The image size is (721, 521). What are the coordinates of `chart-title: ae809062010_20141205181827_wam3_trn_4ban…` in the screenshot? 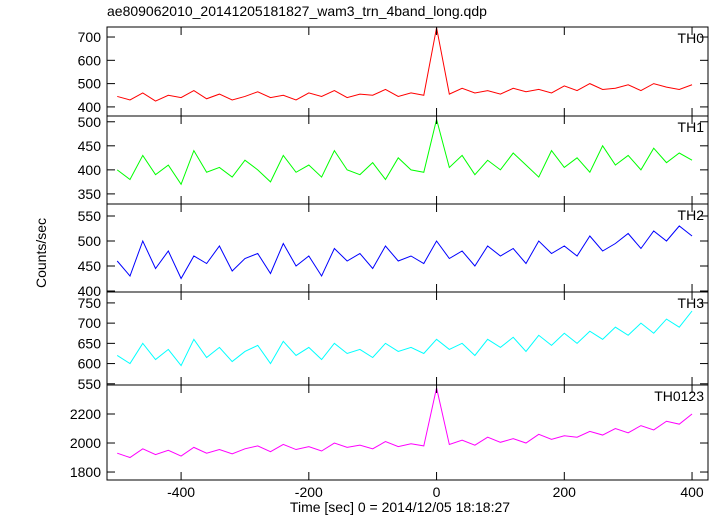 It's located at (297, 11).